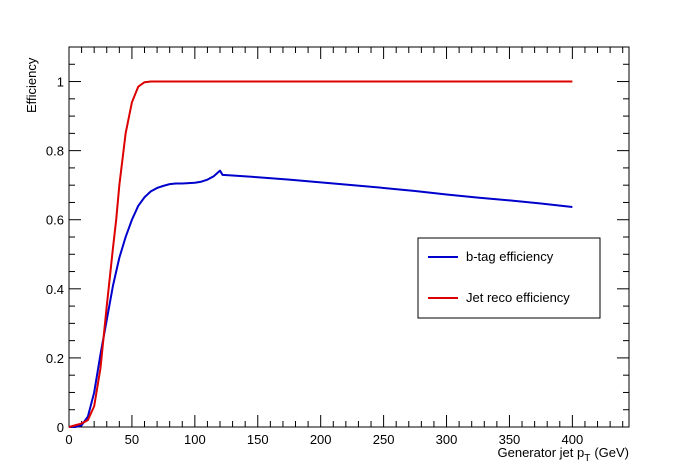  Describe the element at coordinates (55, 358) in the screenshot. I see `y-tick-label: 0.2` at that location.